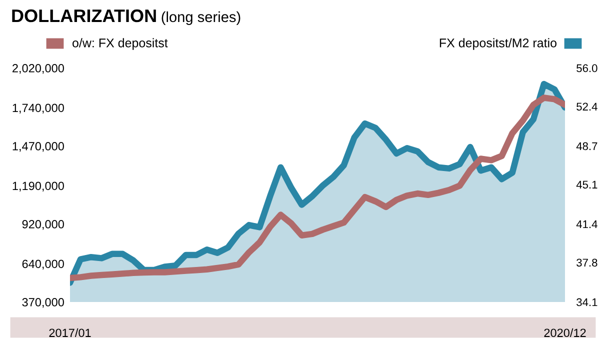 The height and width of the screenshot is (349, 606). Describe the element at coordinates (587, 224) in the screenshot. I see `y2-tick-label: 41.4` at that location.